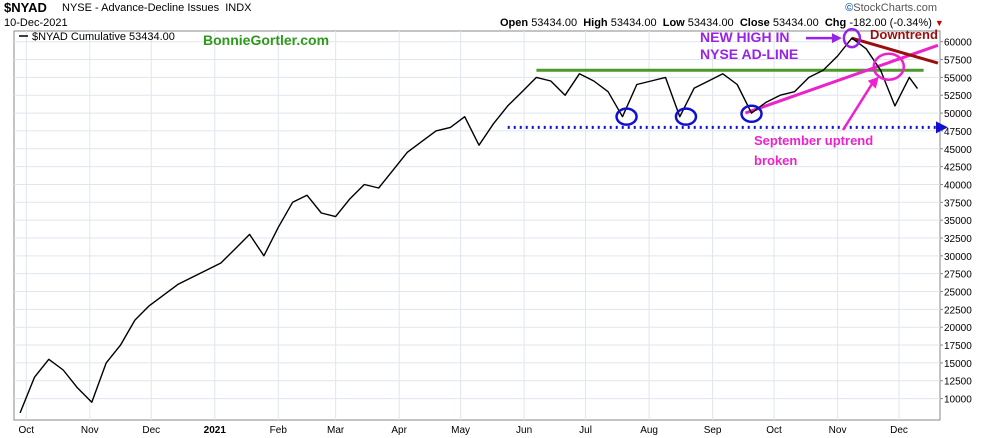 Image resolution: width=990 pixels, height=438 pixels. What do you see at coordinates (958, 382) in the screenshot?
I see `y-tick-label: 12500` at bounding box center [958, 382].